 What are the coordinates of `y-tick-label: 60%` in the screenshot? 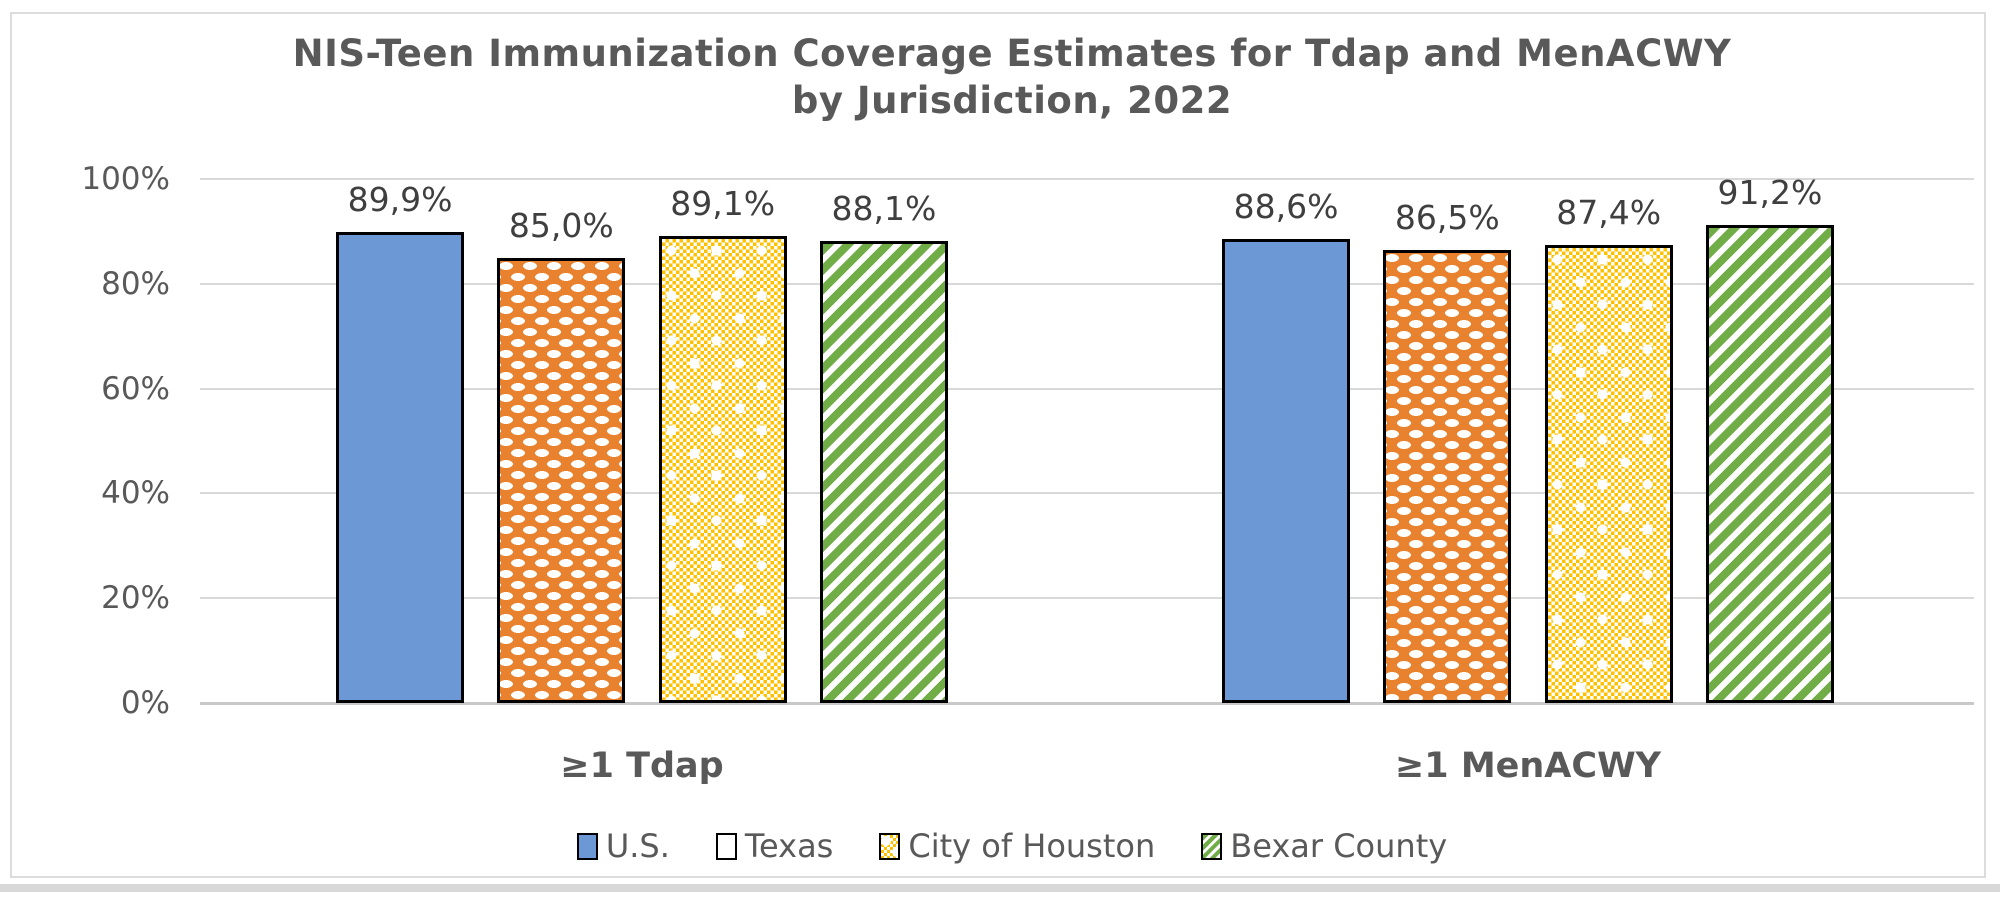 It's located at (135, 388).